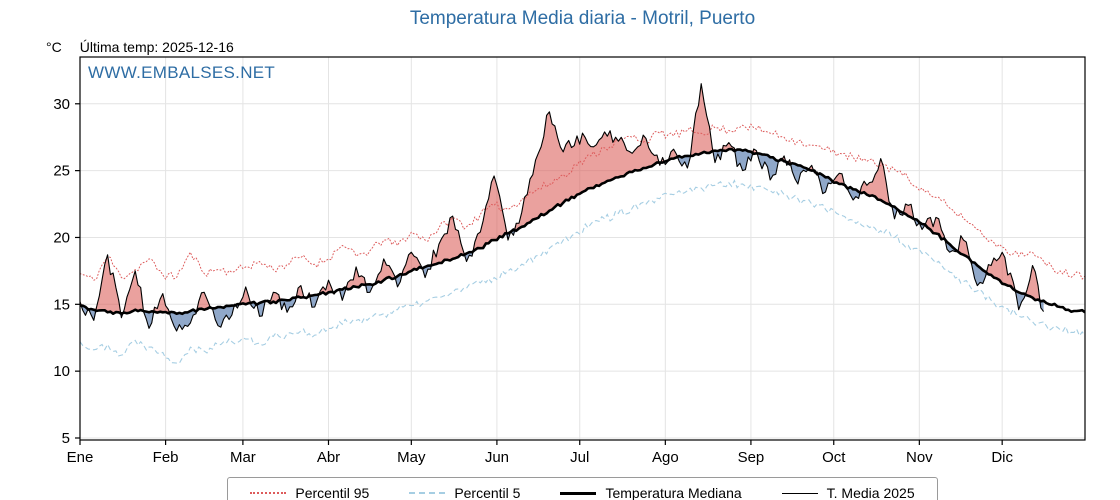 The height and width of the screenshot is (500, 1120). What do you see at coordinates (328, 457) in the screenshot?
I see `x-tick-label: Abr` at bounding box center [328, 457].